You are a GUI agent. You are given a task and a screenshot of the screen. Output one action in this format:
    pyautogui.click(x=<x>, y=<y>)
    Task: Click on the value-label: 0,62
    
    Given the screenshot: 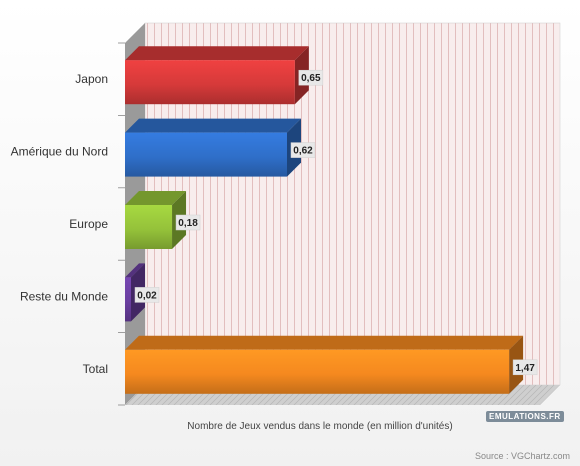 What is the action you would take?
    pyautogui.click(x=303, y=150)
    